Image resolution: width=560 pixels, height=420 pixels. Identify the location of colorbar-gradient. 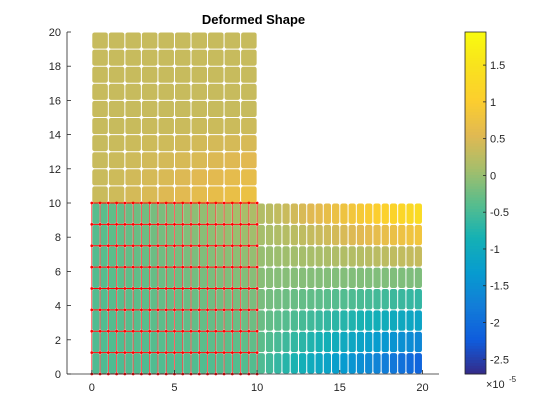
(475, 203).